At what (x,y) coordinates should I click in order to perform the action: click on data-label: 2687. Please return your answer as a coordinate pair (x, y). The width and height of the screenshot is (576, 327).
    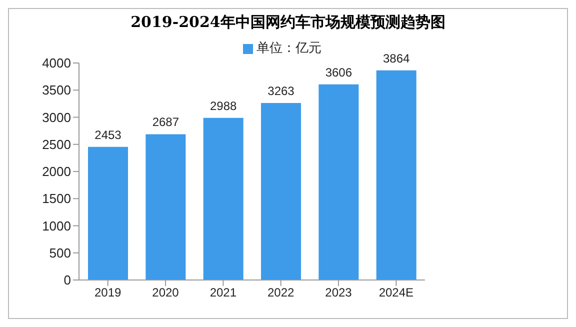
    Looking at the image, I should click on (166, 122).